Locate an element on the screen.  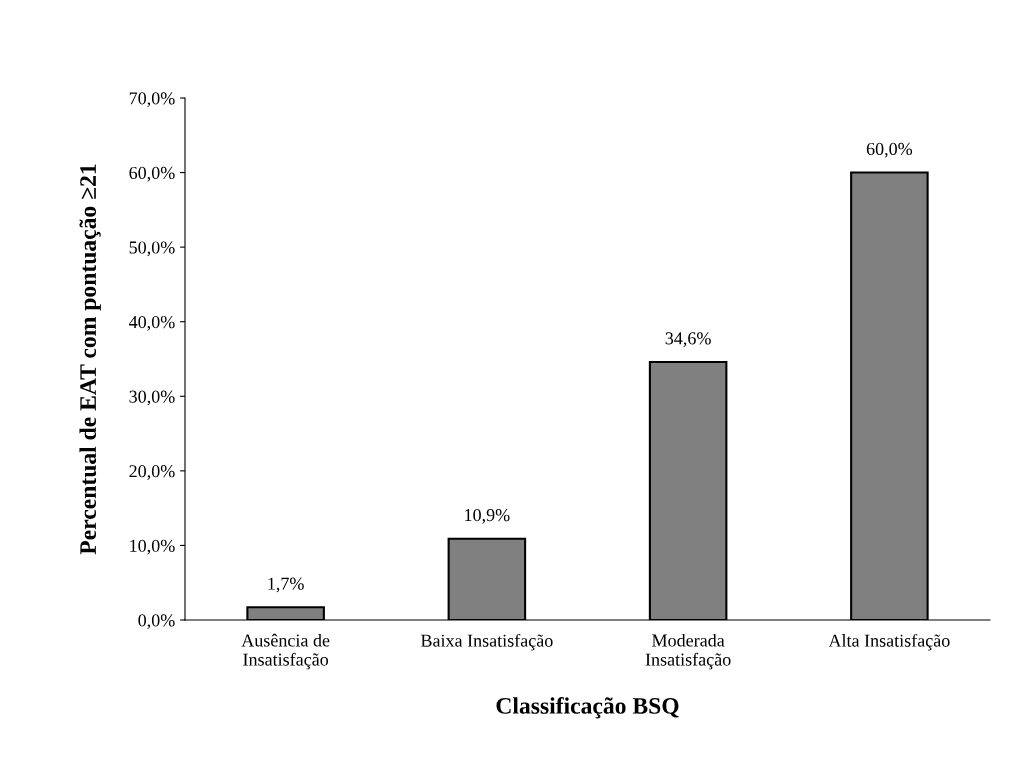
y-tick-label: 70,0% is located at coordinates (152, 100).